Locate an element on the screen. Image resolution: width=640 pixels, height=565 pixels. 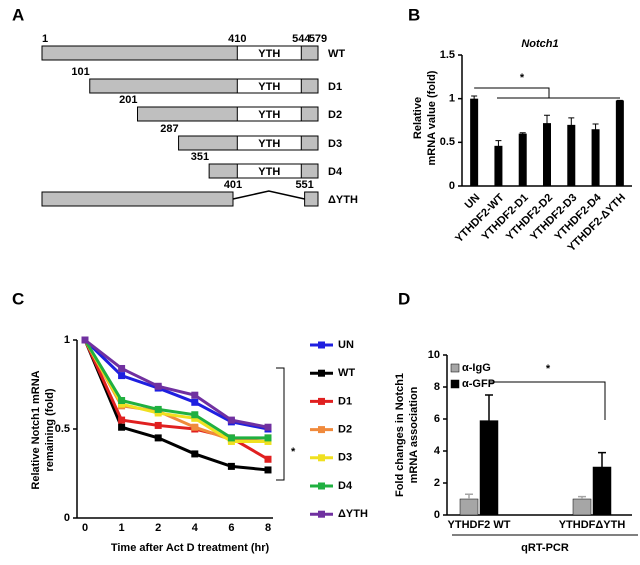
y-tick-label: 1.5 is located at coordinates (447, 55).